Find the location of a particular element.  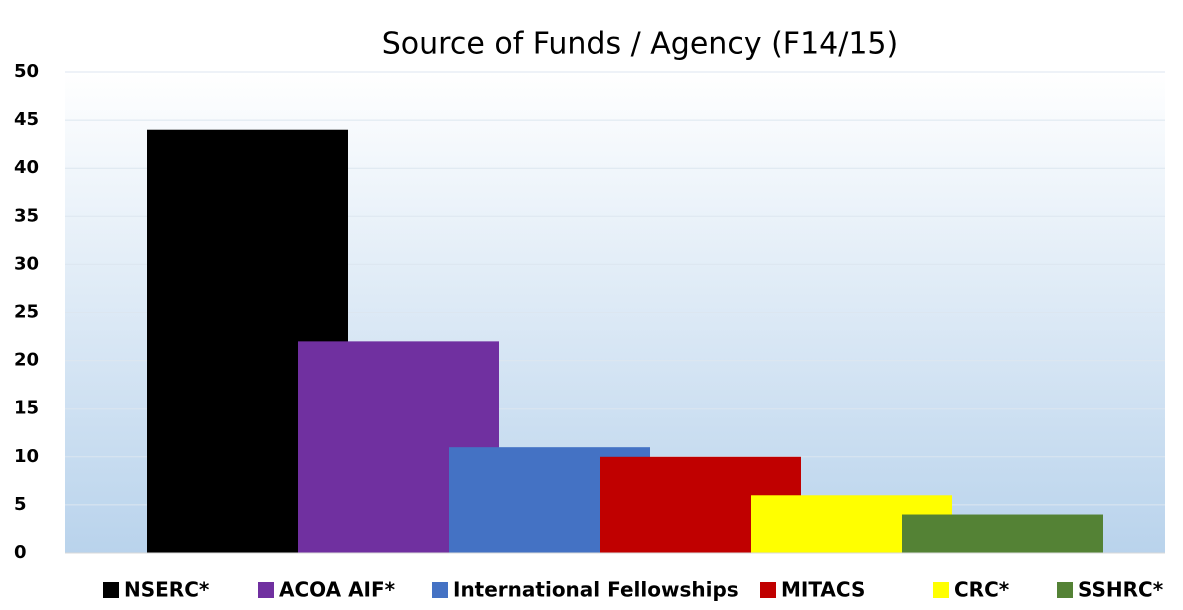

y-tick-label: 40 is located at coordinates (26, 167).